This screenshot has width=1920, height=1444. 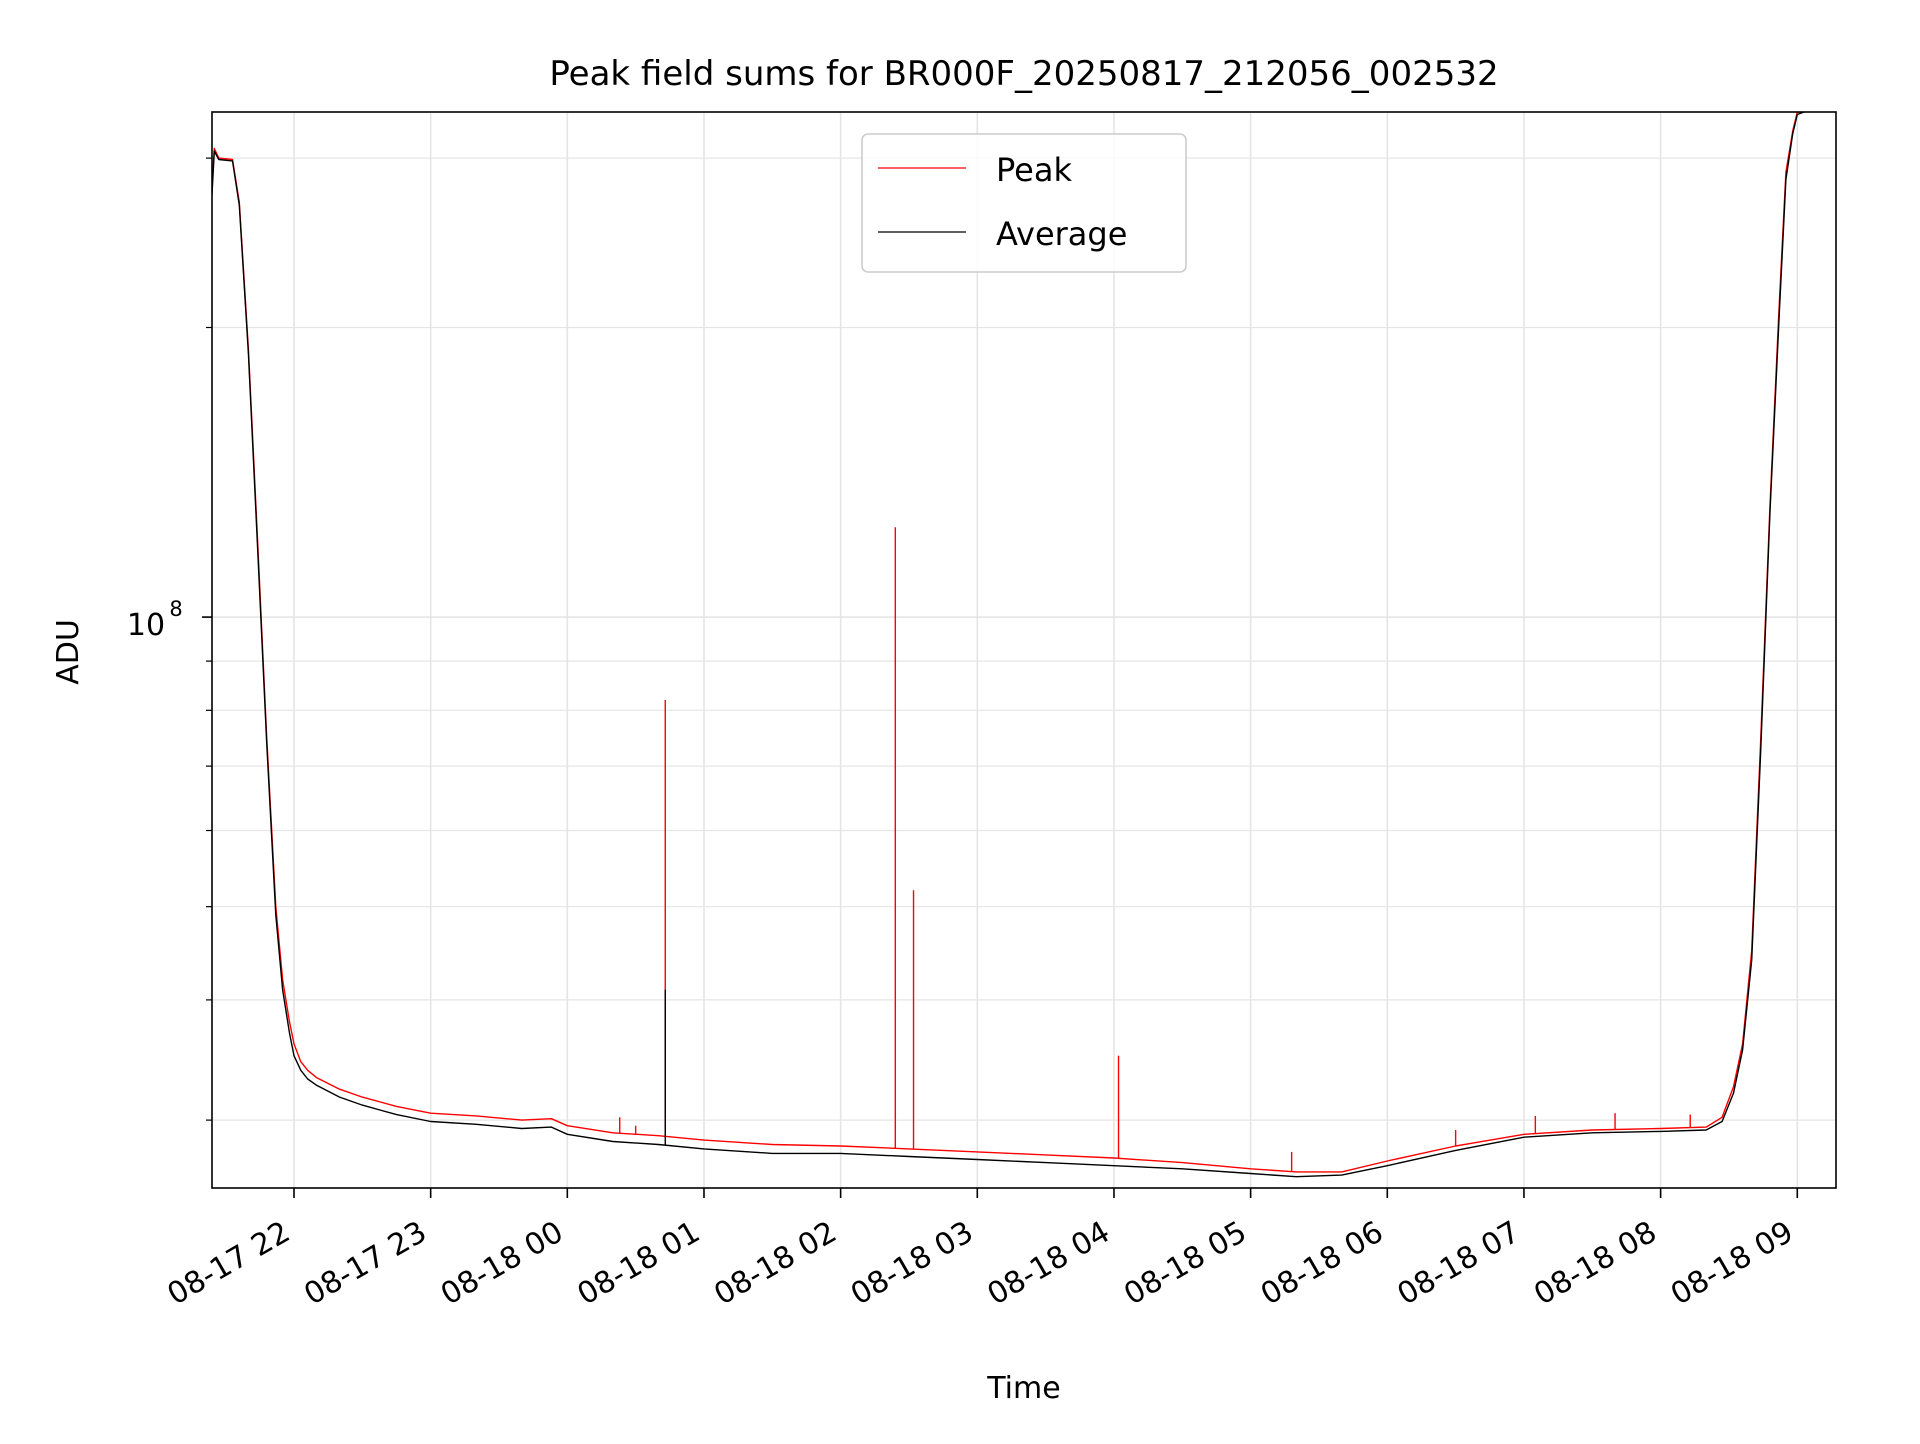 I want to click on legend: Peak Average, so click(x=1024, y=203).